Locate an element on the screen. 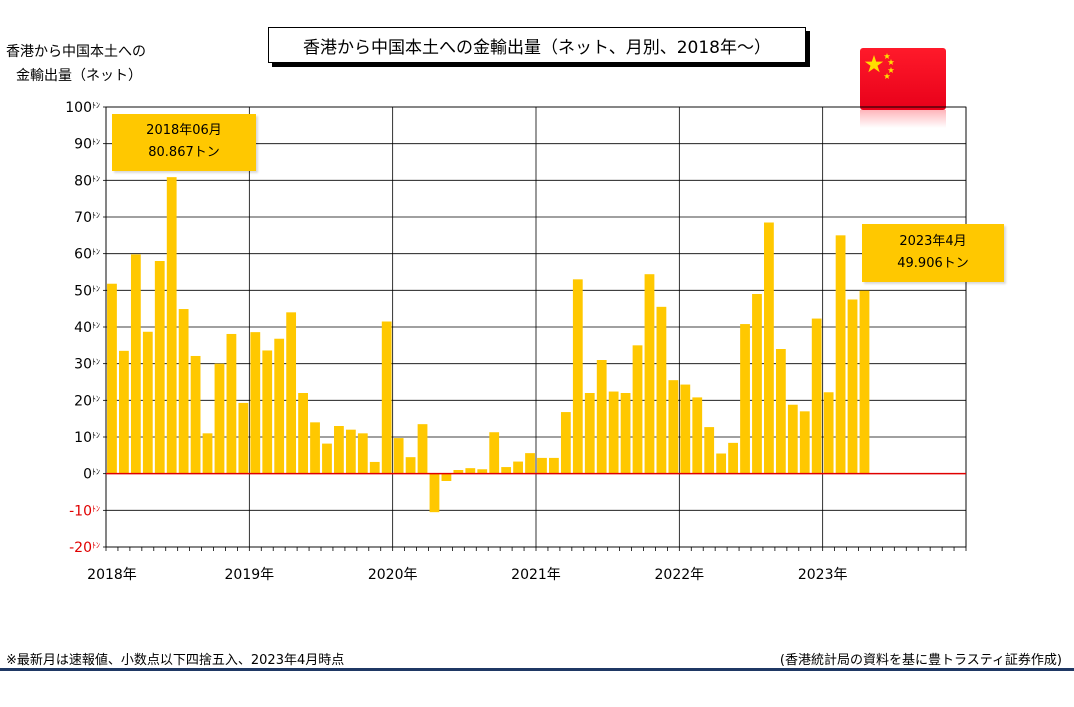 The image size is (1074, 707). chart-title: 香港から中国本土への金輸出量（ネット、月別、2018年～） is located at coordinates (537, 45).